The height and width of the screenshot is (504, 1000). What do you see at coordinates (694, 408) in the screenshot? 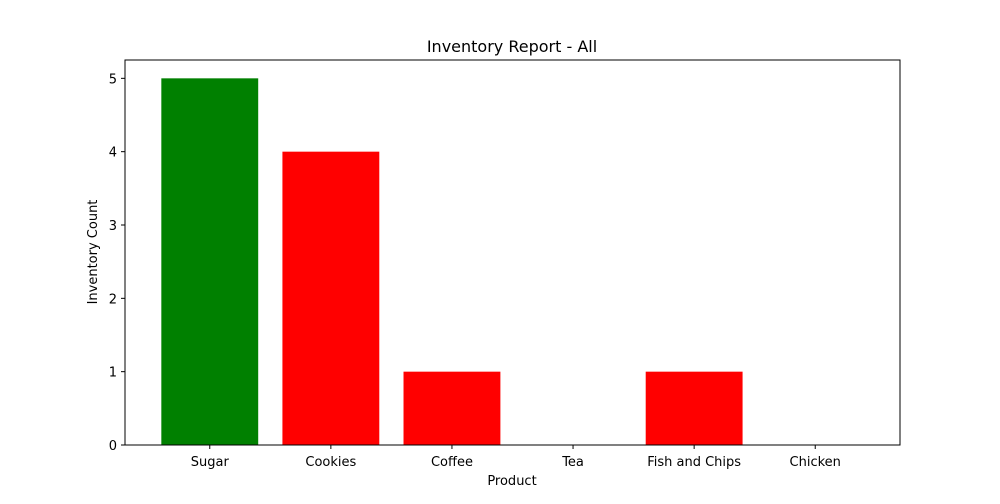
I see `bar-fish-and-chips` at bounding box center [694, 408].